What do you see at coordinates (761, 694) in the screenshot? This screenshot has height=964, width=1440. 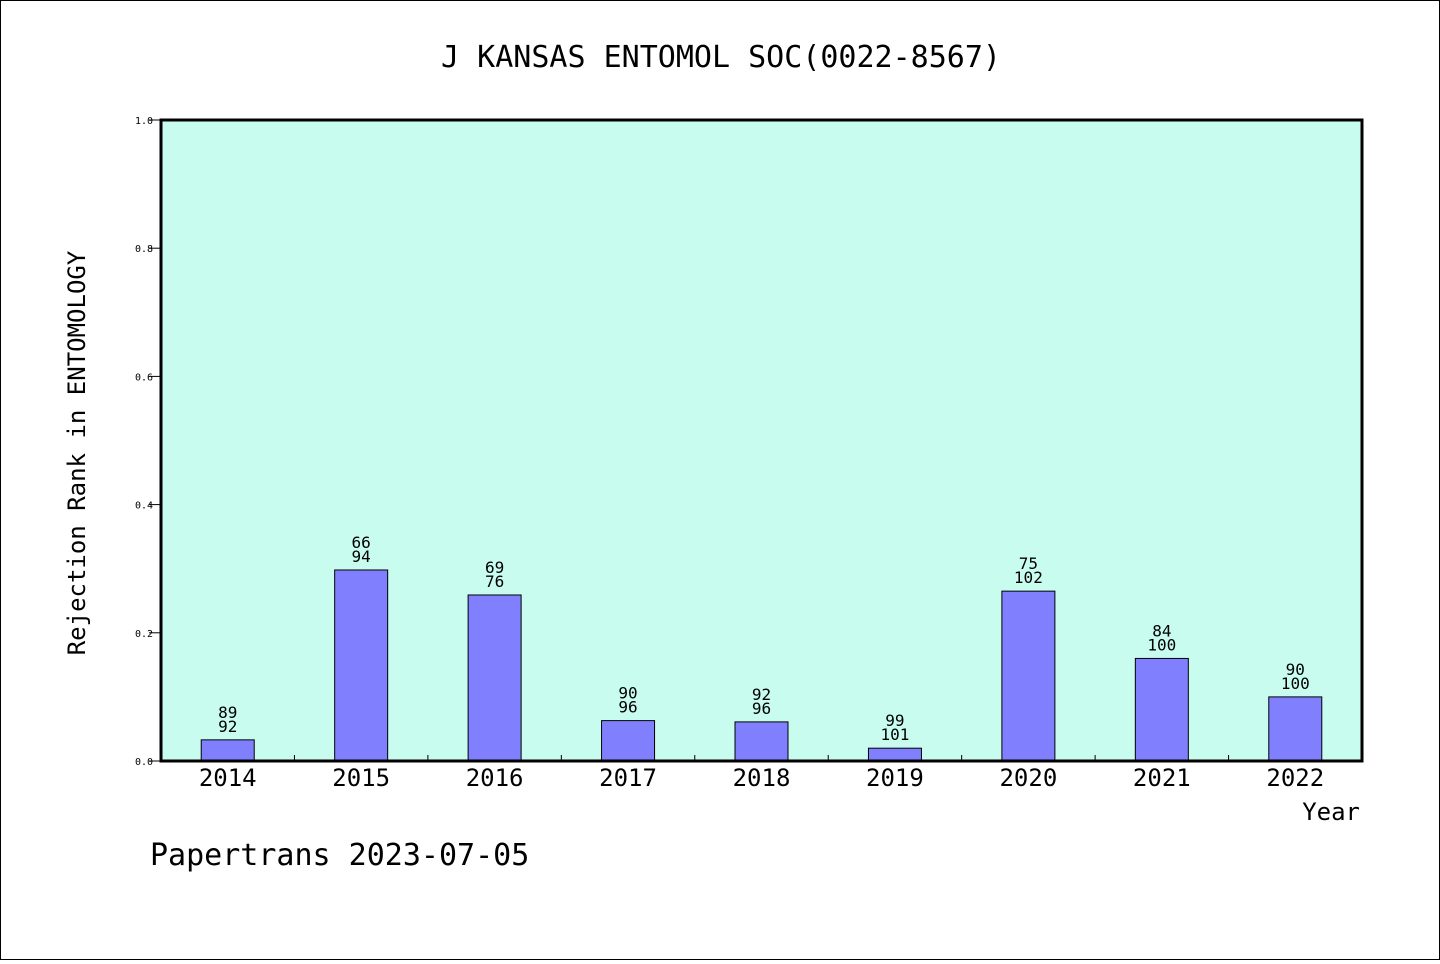 I see `data-label-top-2018: 92` at bounding box center [761, 694].